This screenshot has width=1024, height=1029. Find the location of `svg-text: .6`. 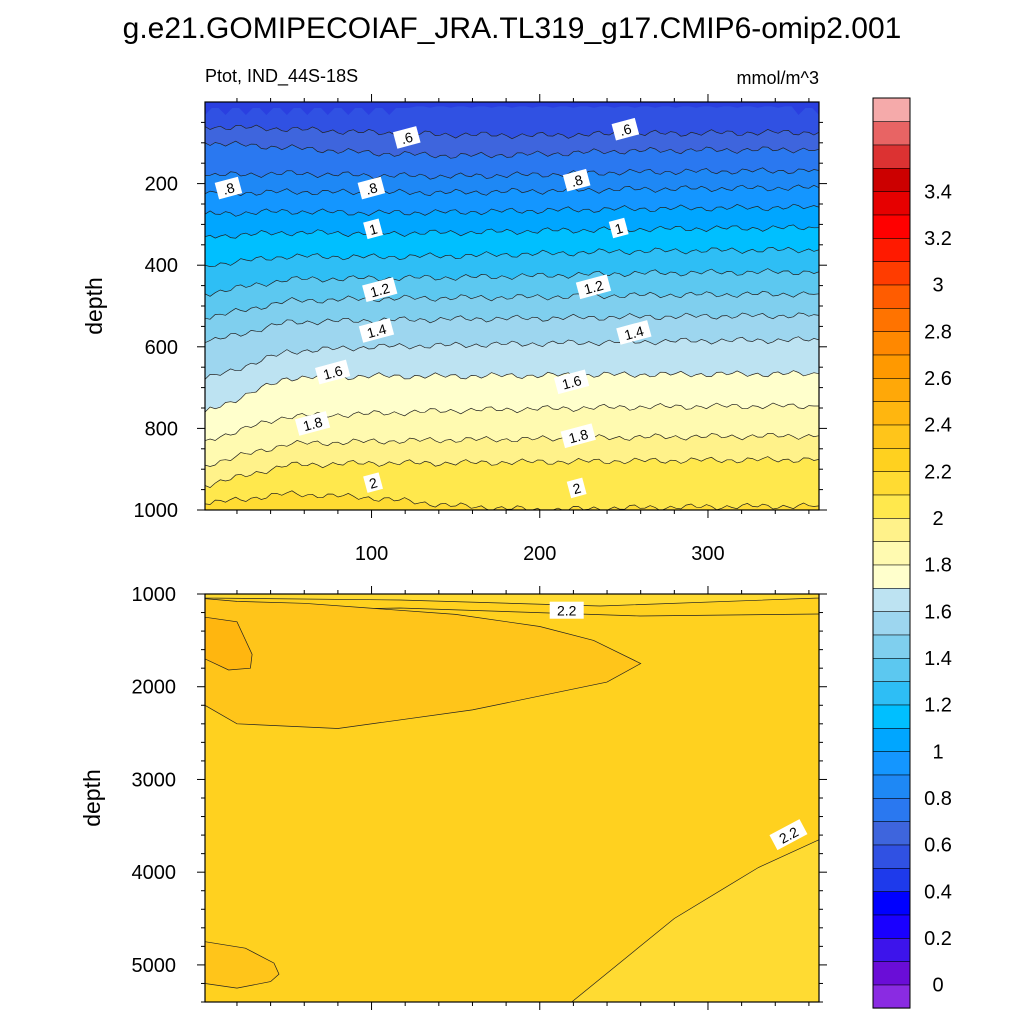

svg-text: .6 is located at coordinates (407, 138).